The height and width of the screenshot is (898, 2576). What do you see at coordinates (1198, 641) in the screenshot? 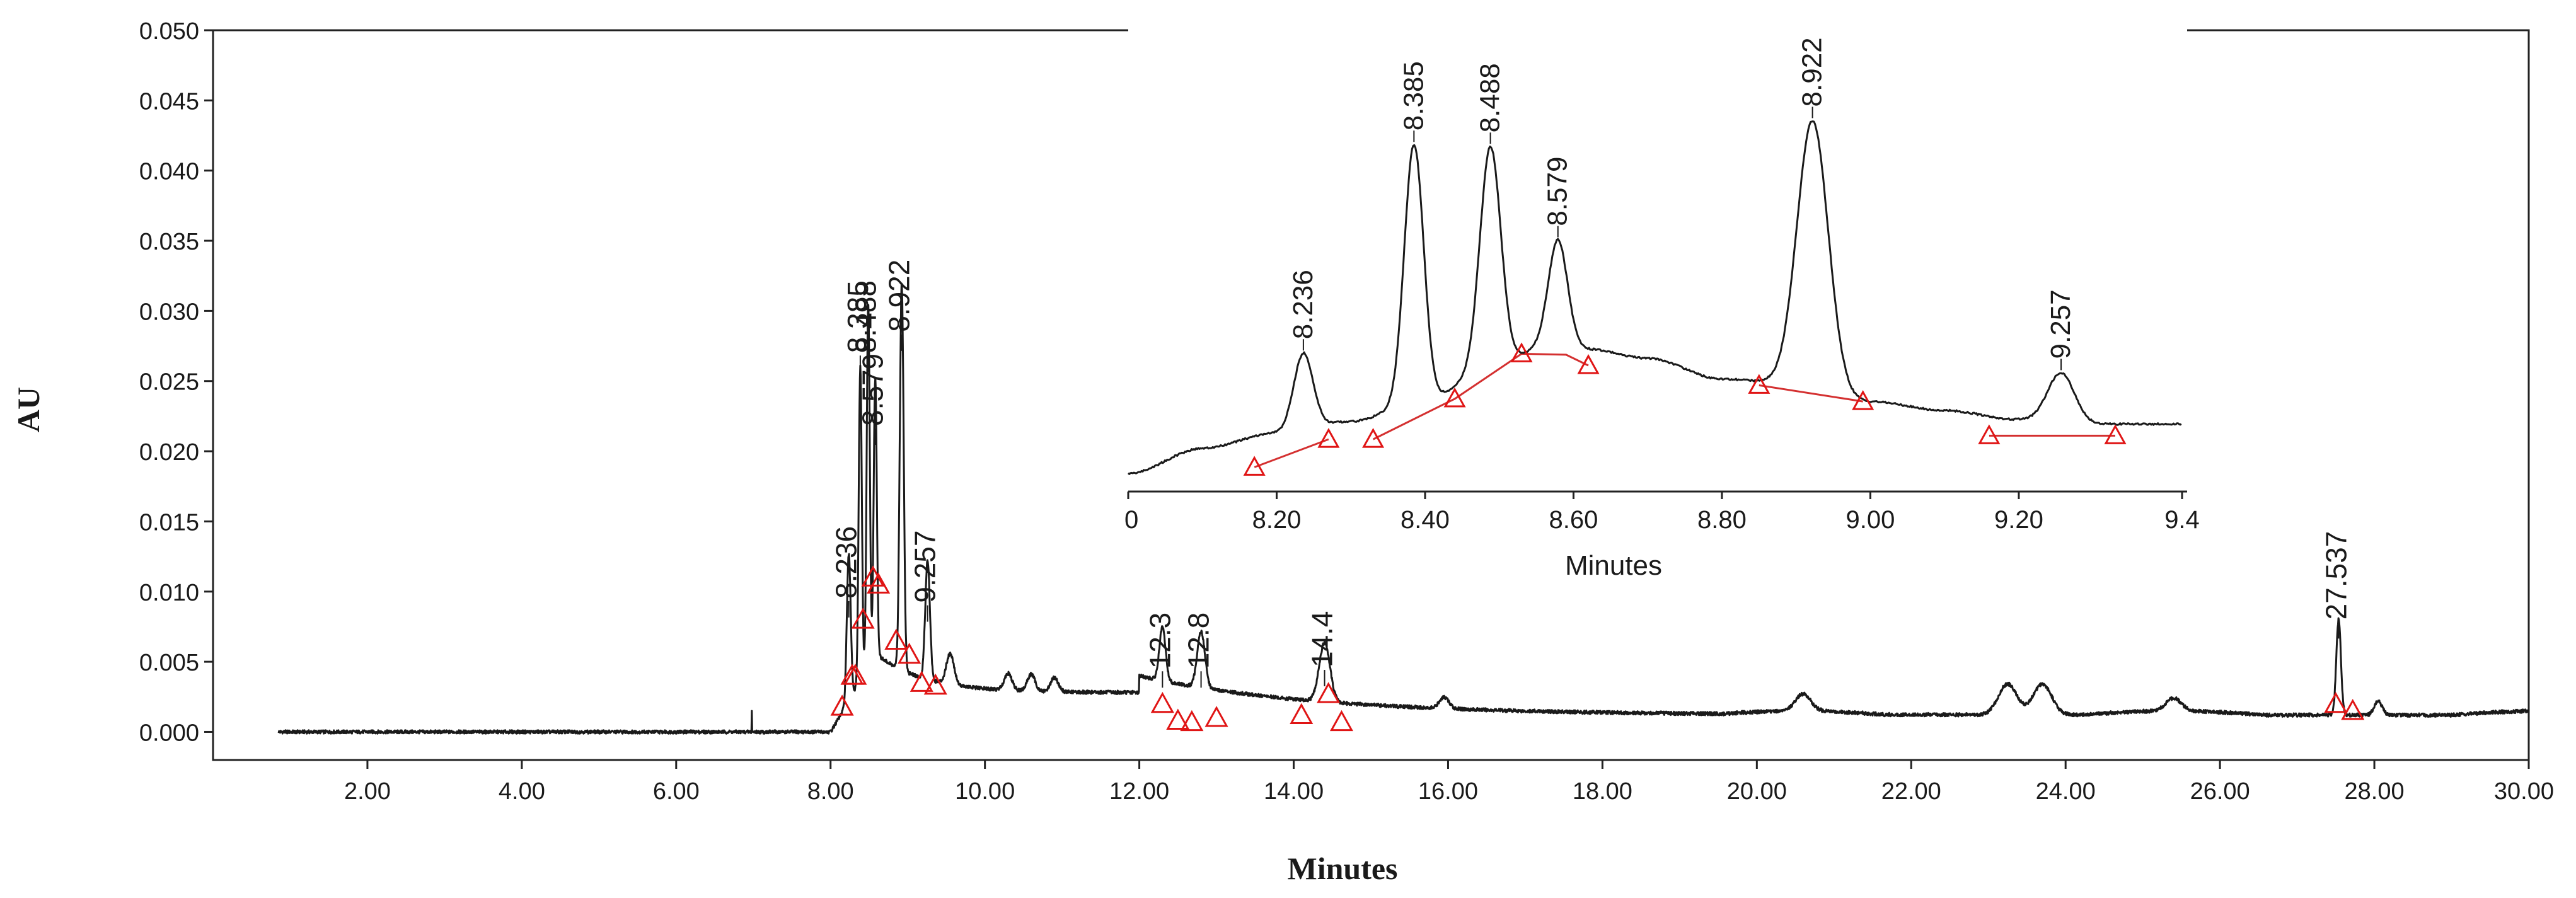
I see `main-peak-label: 12.8` at bounding box center [1198, 641].